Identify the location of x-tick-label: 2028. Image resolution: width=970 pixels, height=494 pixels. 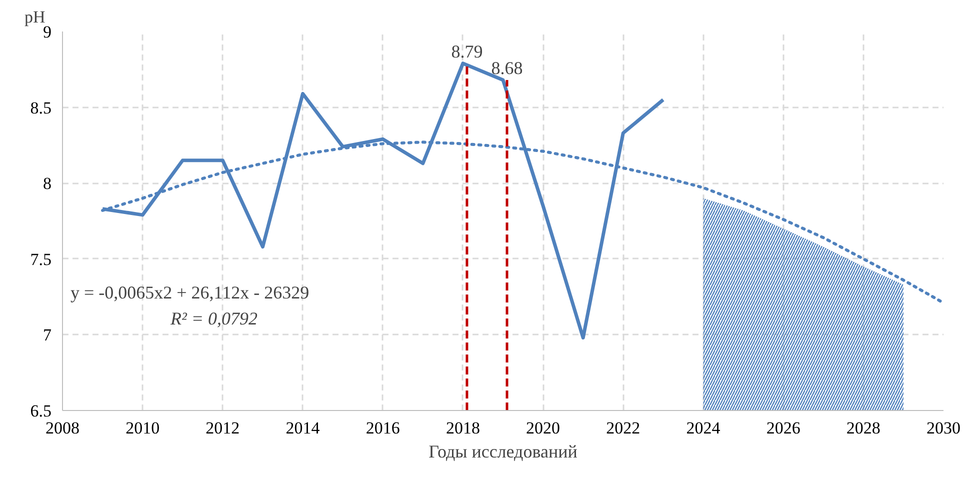
(863, 428).